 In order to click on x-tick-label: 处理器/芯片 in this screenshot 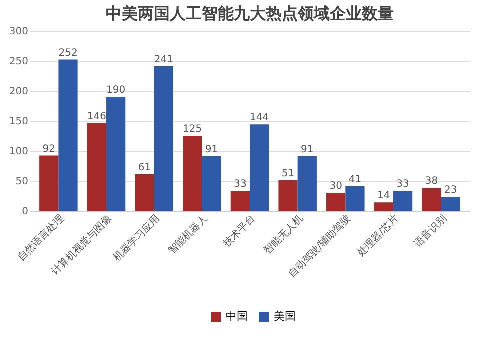, I will do `click(378, 236)`.